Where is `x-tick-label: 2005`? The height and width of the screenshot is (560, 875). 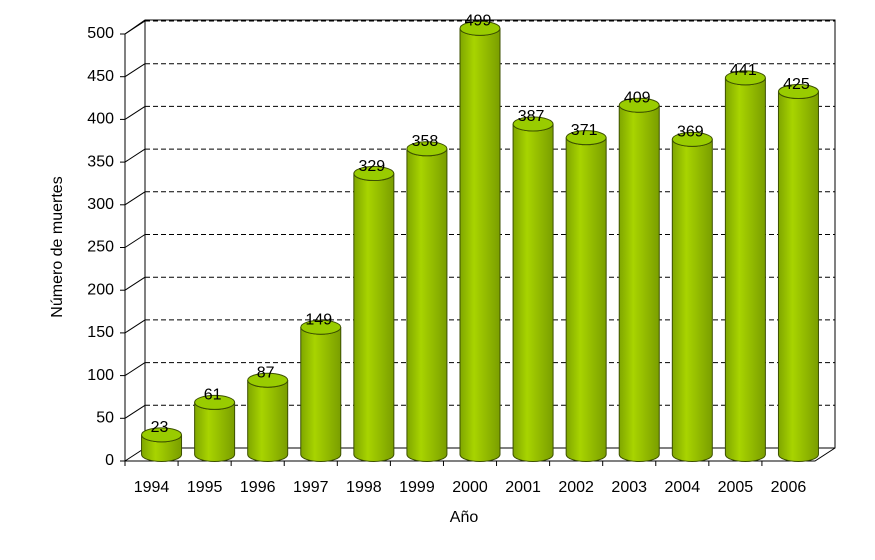 x-tick-label: 2005 is located at coordinates (736, 487).